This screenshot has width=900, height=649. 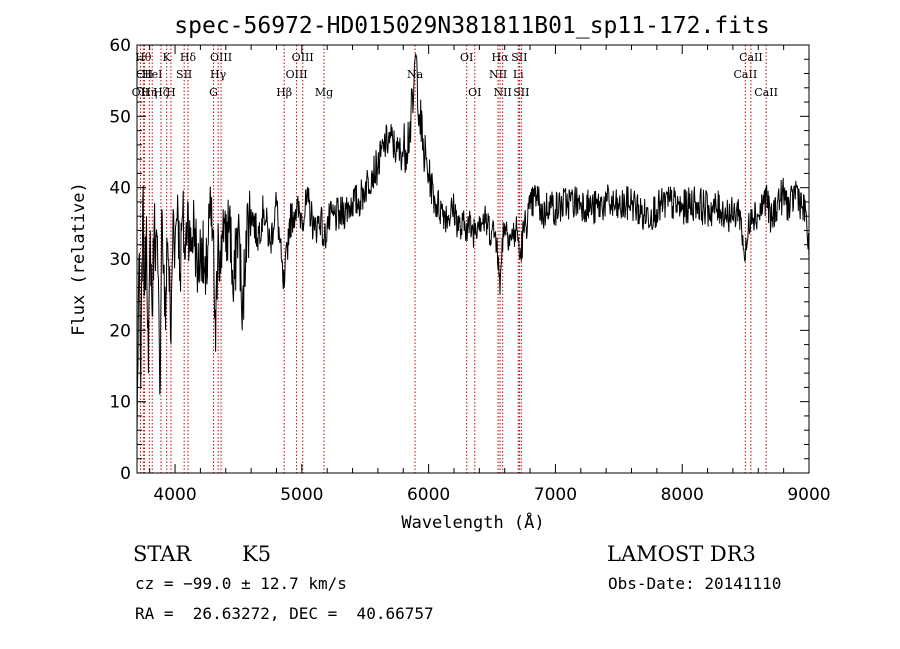 What do you see at coordinates (171, 92) in the screenshot?
I see `line-label-7: H` at bounding box center [171, 92].